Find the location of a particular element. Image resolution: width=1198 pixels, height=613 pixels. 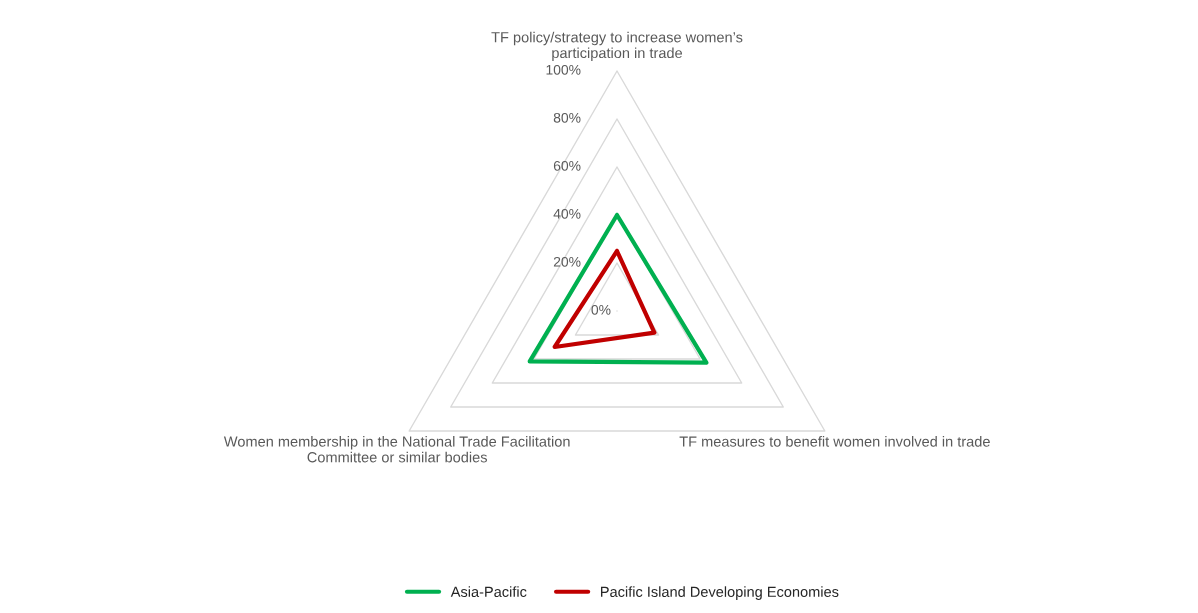

spoke-label: TF policy/strategy to increase women’s participation in trade is located at coordinates (617, 46).